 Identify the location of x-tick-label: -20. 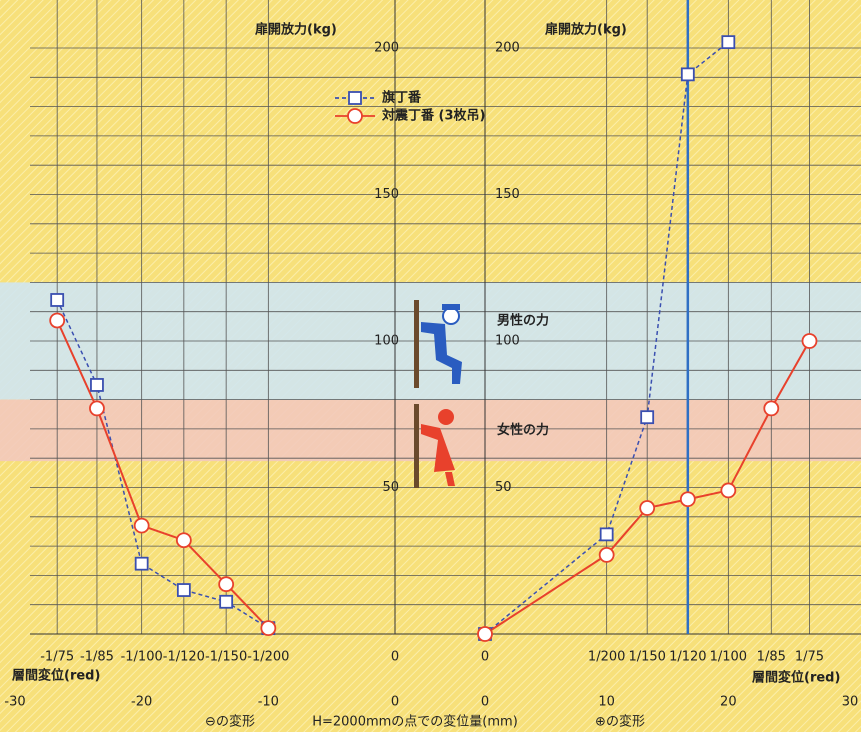
(141, 702).